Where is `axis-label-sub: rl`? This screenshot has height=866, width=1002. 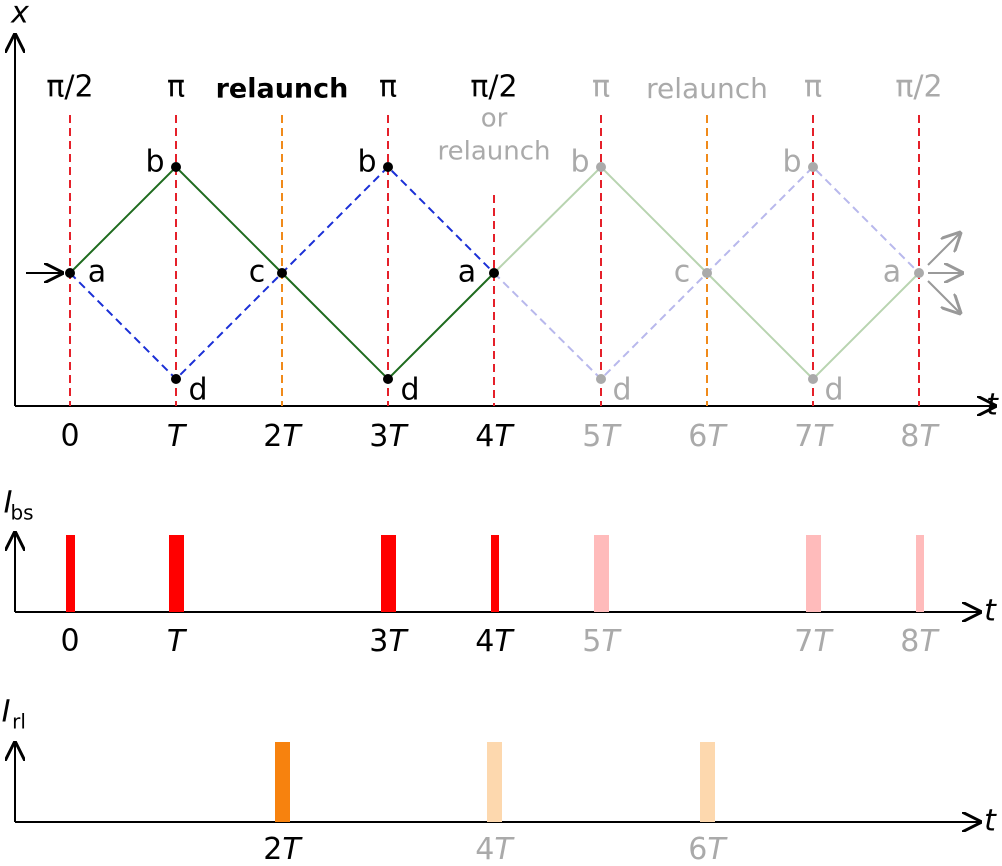
axis-label-sub: rl is located at coordinates (19, 722).